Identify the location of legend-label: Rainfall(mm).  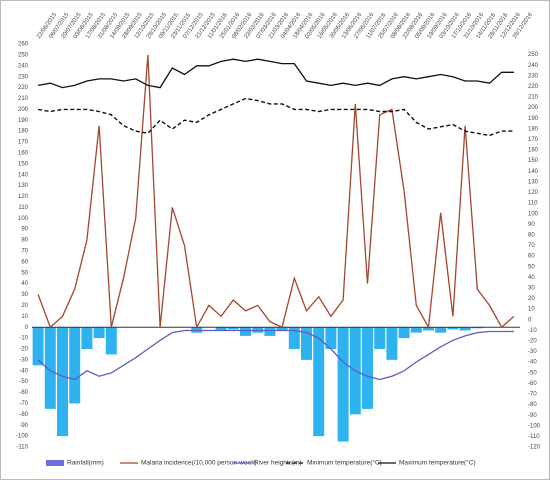
(85, 463).